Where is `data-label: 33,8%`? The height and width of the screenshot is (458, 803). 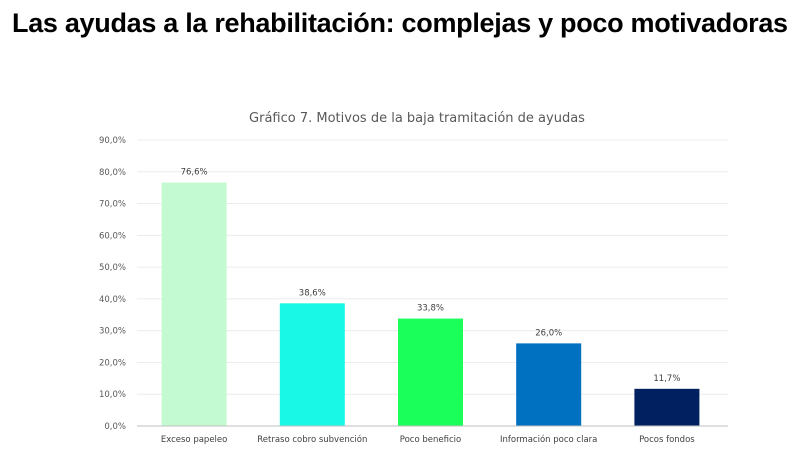 data-label: 33,8% is located at coordinates (430, 309).